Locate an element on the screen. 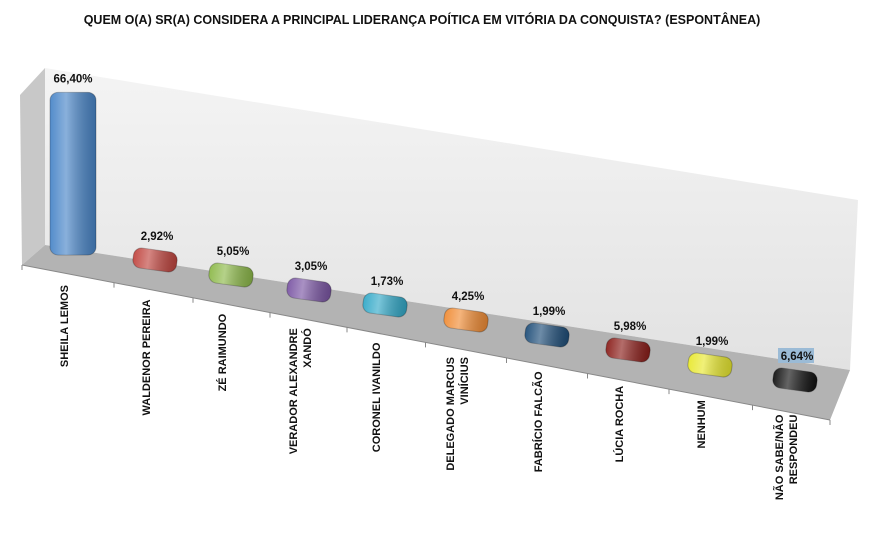  data-label: 66,40% is located at coordinates (72, 79).